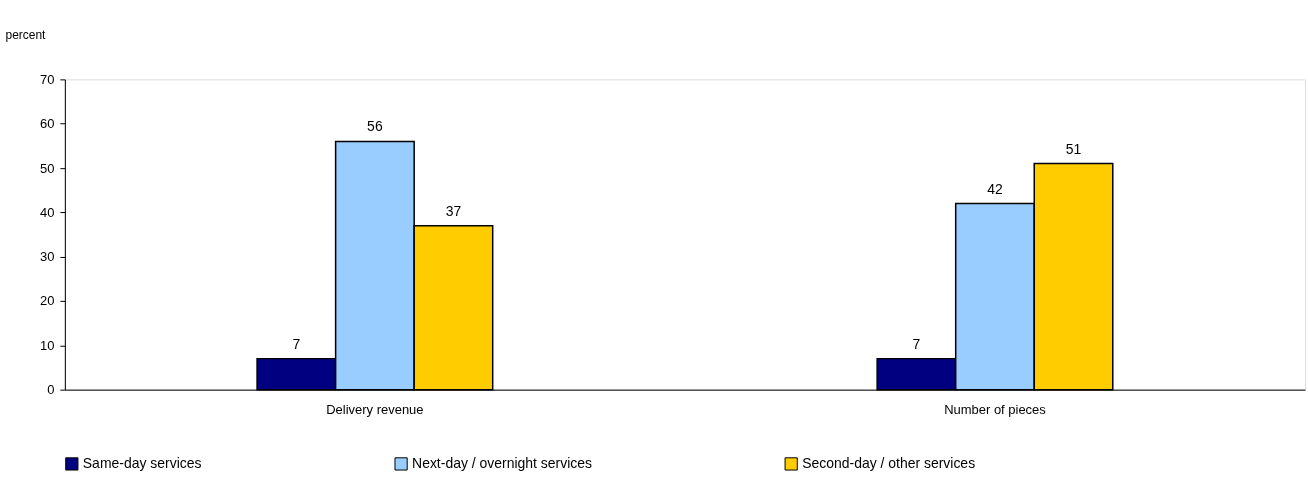 The image size is (1308, 495). Describe the element at coordinates (375, 126) in the screenshot. I see `data-label: 56` at that location.